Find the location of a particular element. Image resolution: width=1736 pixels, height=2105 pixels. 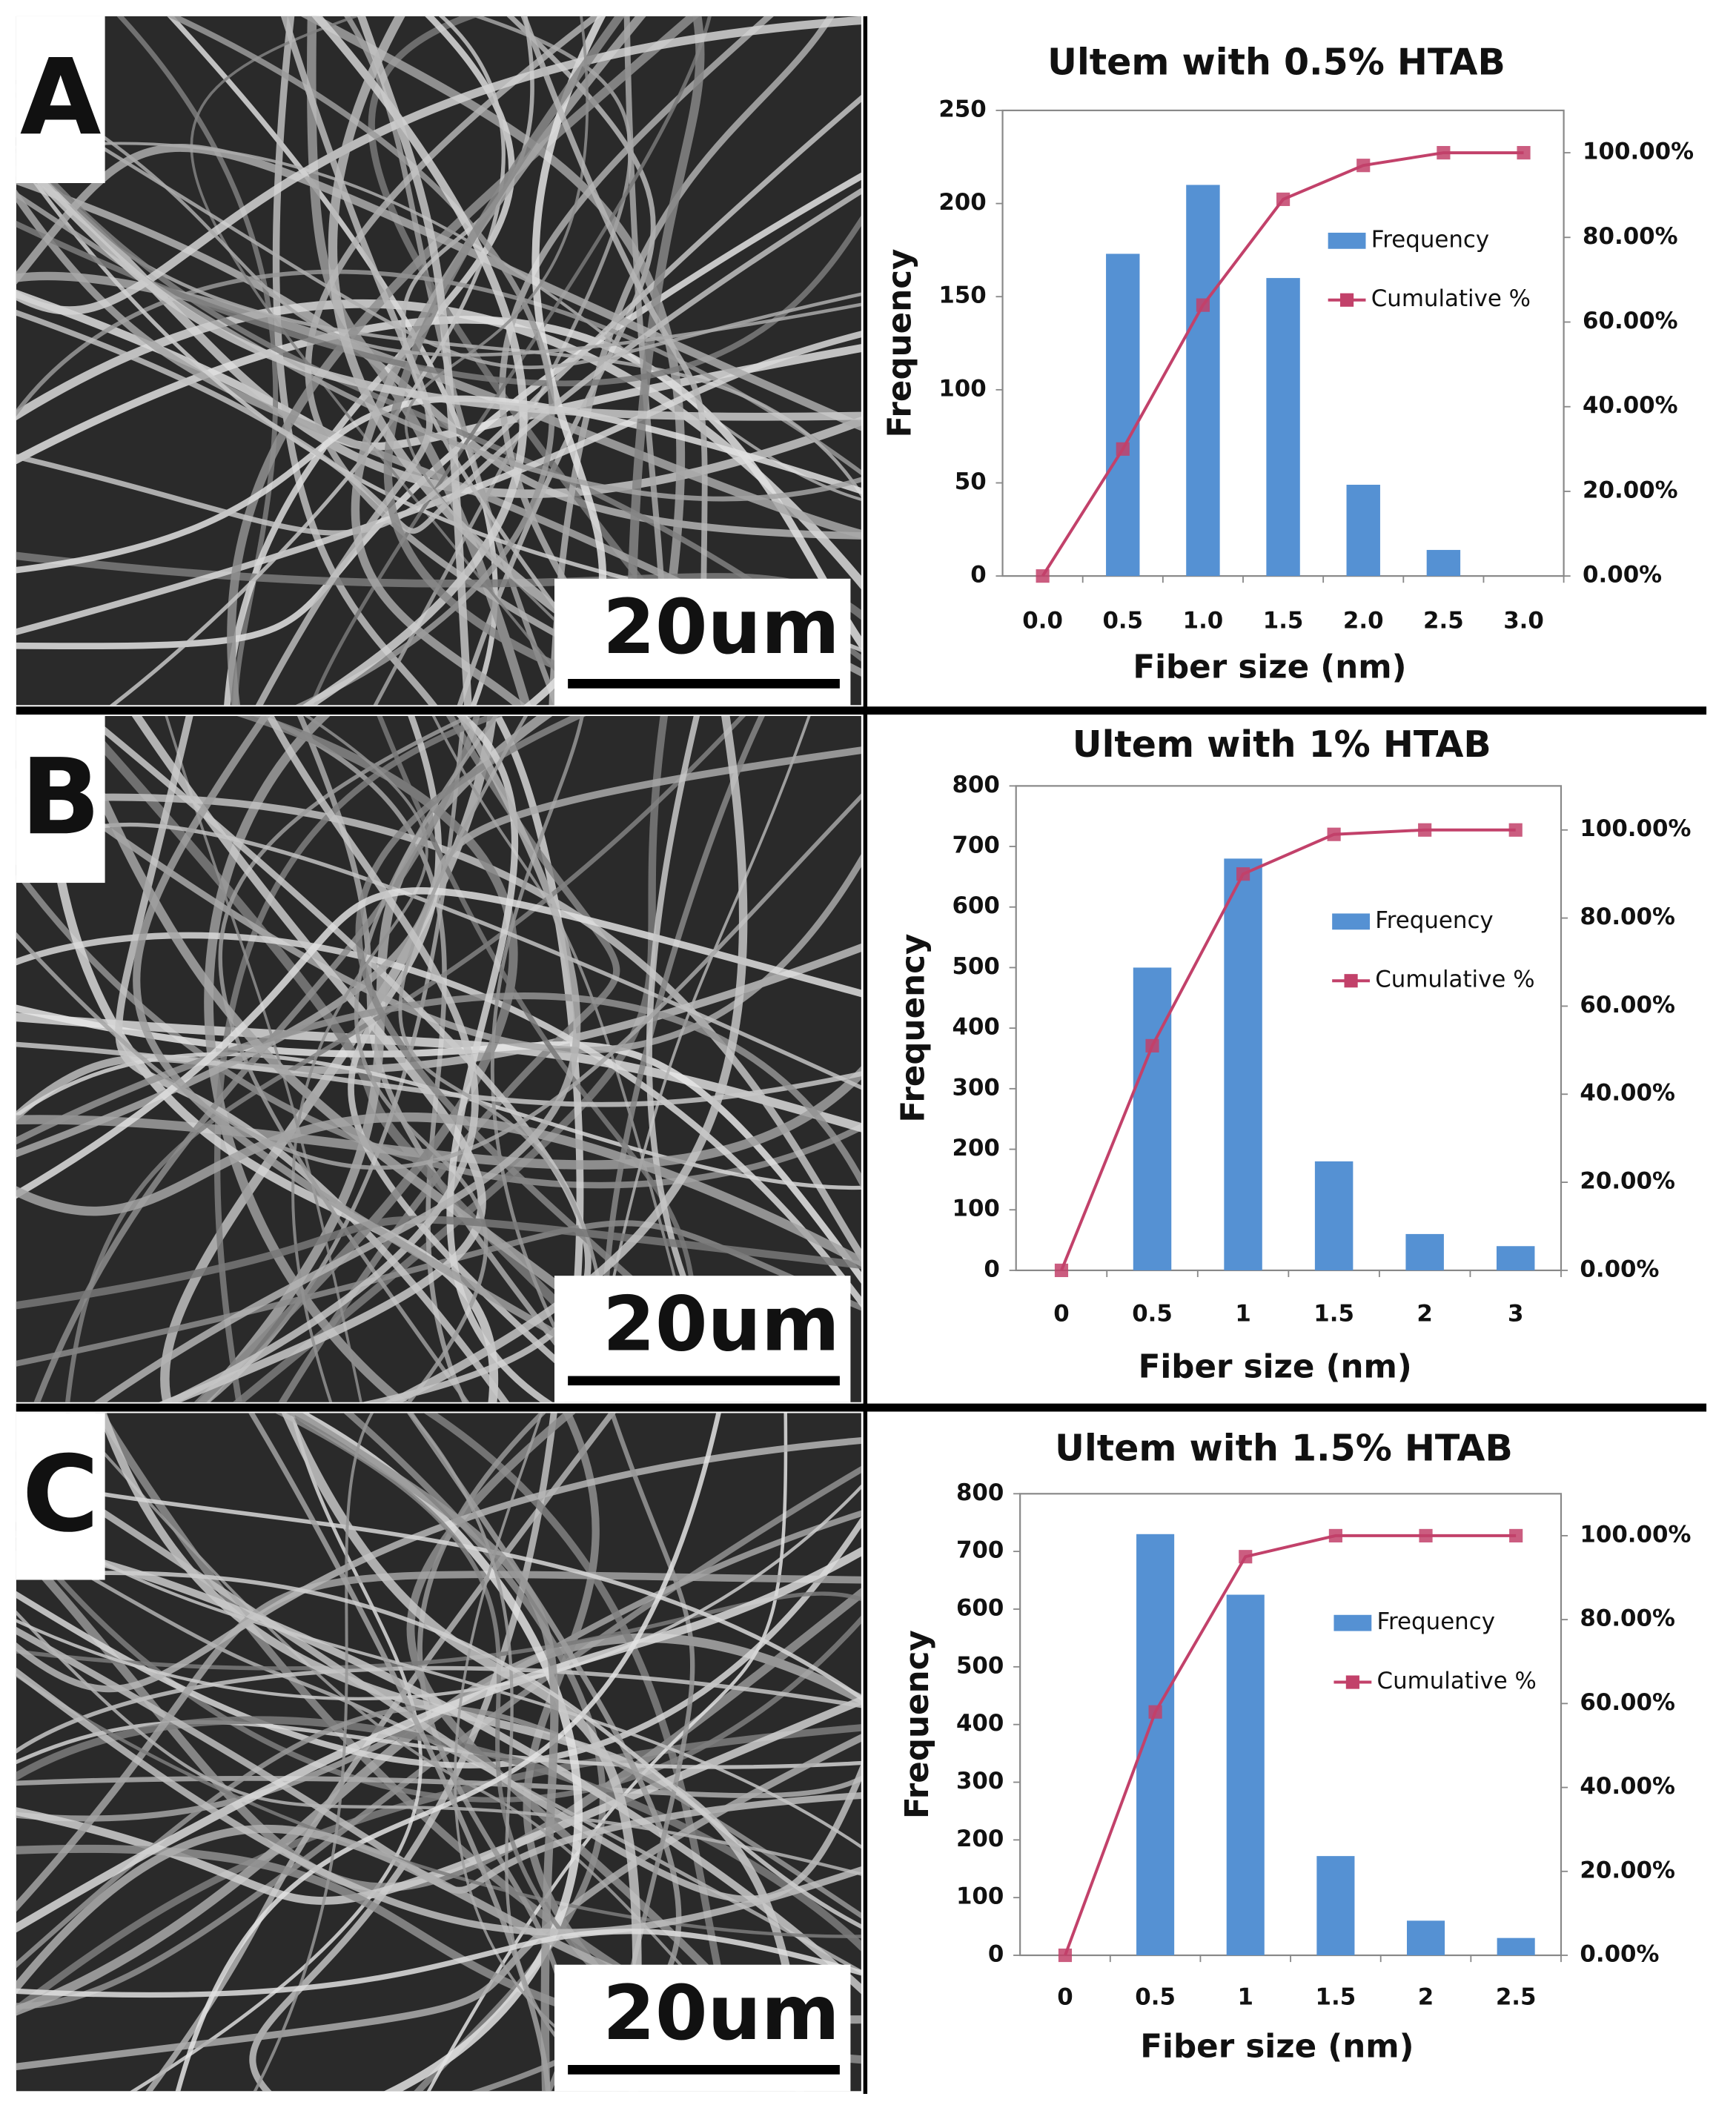

x-tick-label: 2 is located at coordinates (1425, 1313).